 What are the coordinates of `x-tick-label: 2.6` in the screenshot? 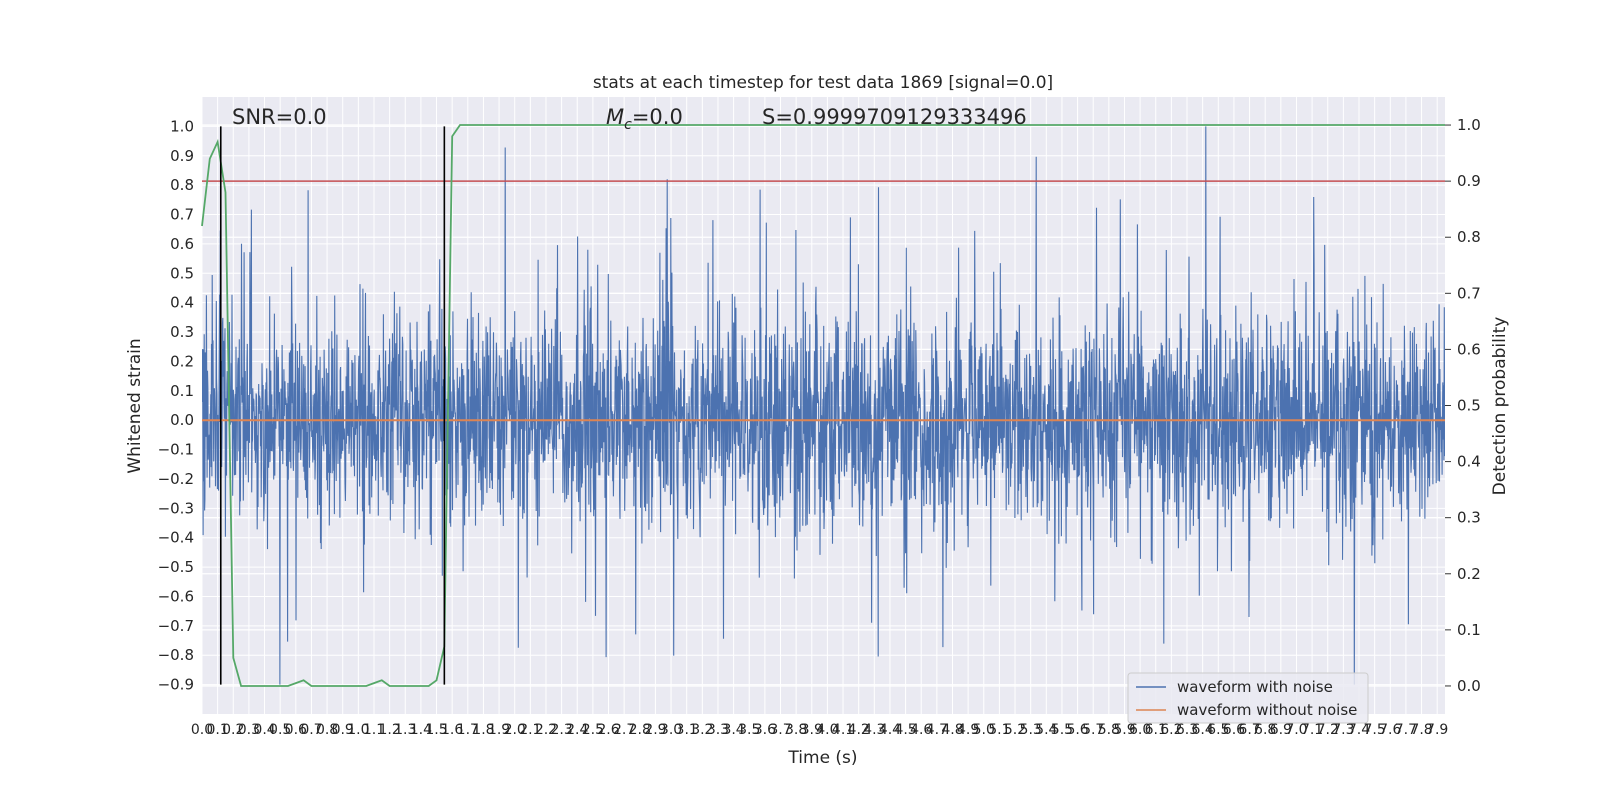 It's located at (608, 730).